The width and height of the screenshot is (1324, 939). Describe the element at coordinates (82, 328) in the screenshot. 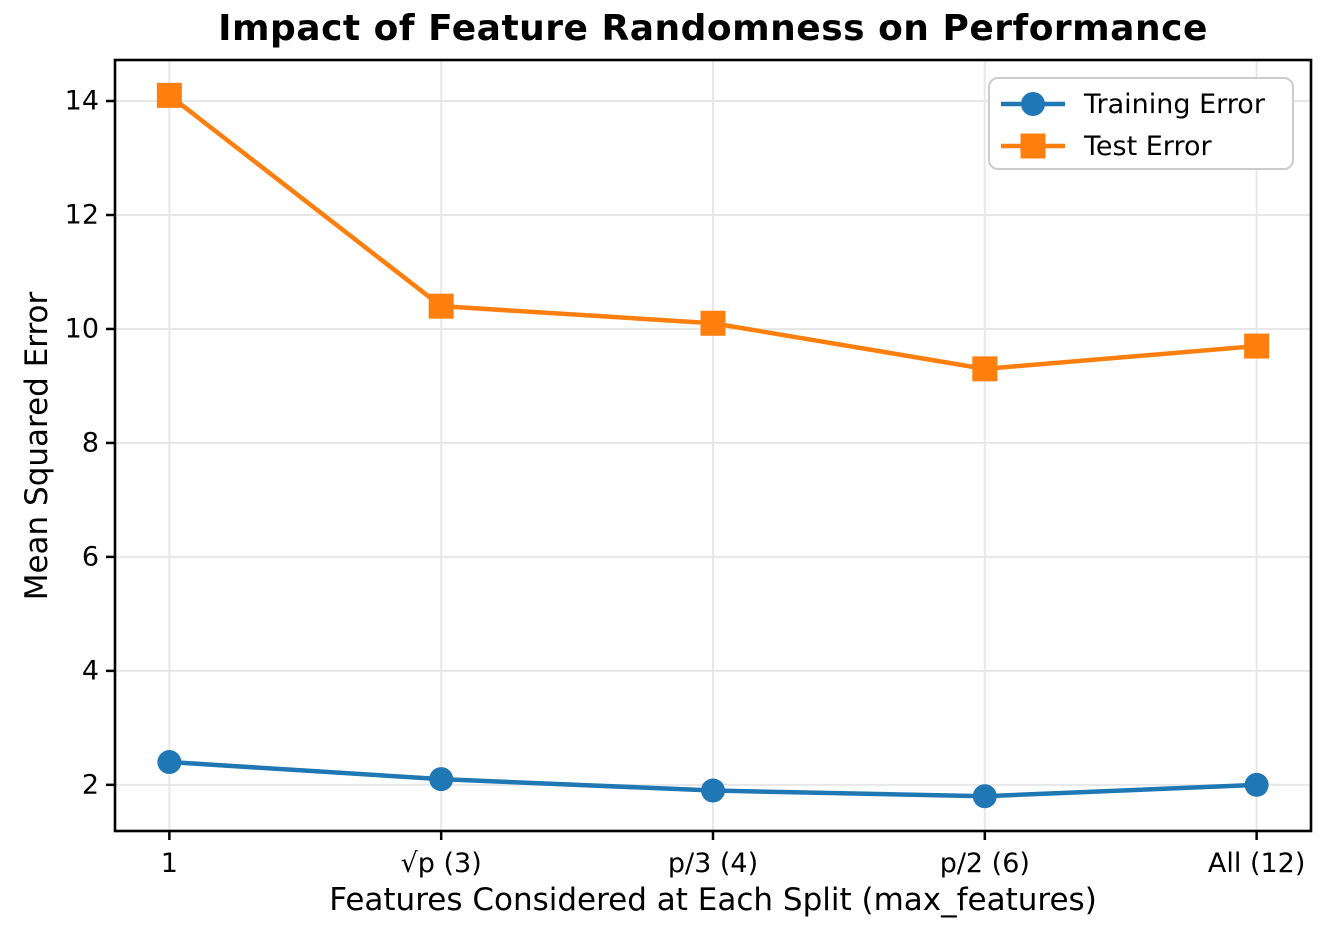

I see `y-tick-label: 10` at that location.